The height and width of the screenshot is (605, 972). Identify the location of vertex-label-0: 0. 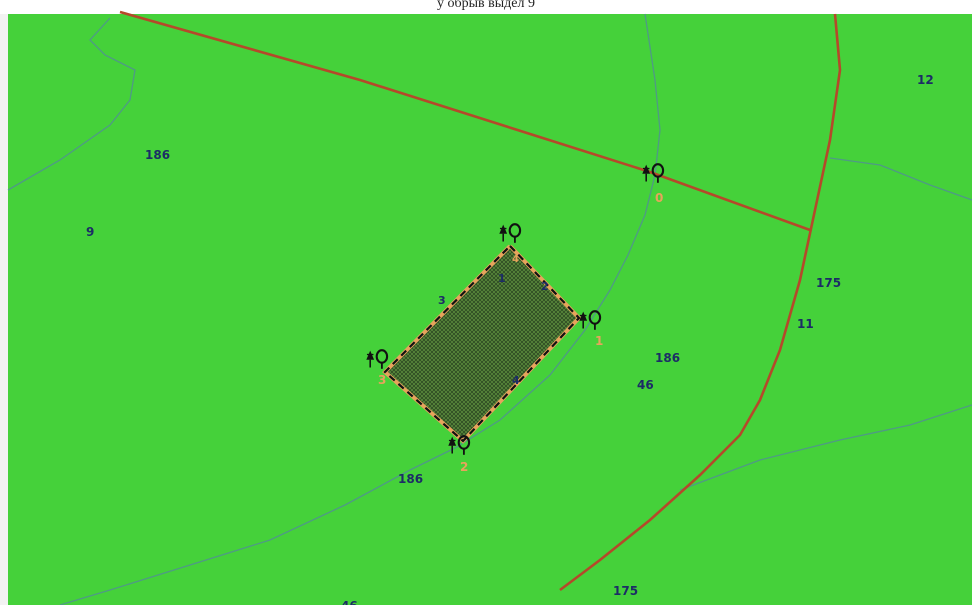
(659, 198).